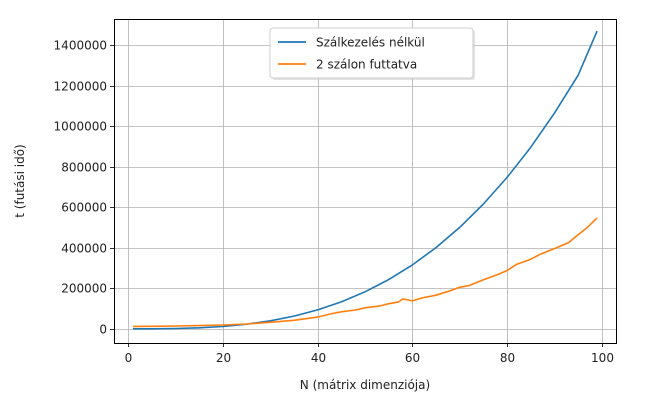 Image resolution: width=654 pixels, height=414 pixels. I want to click on x-tick-label: 100, so click(602, 358).